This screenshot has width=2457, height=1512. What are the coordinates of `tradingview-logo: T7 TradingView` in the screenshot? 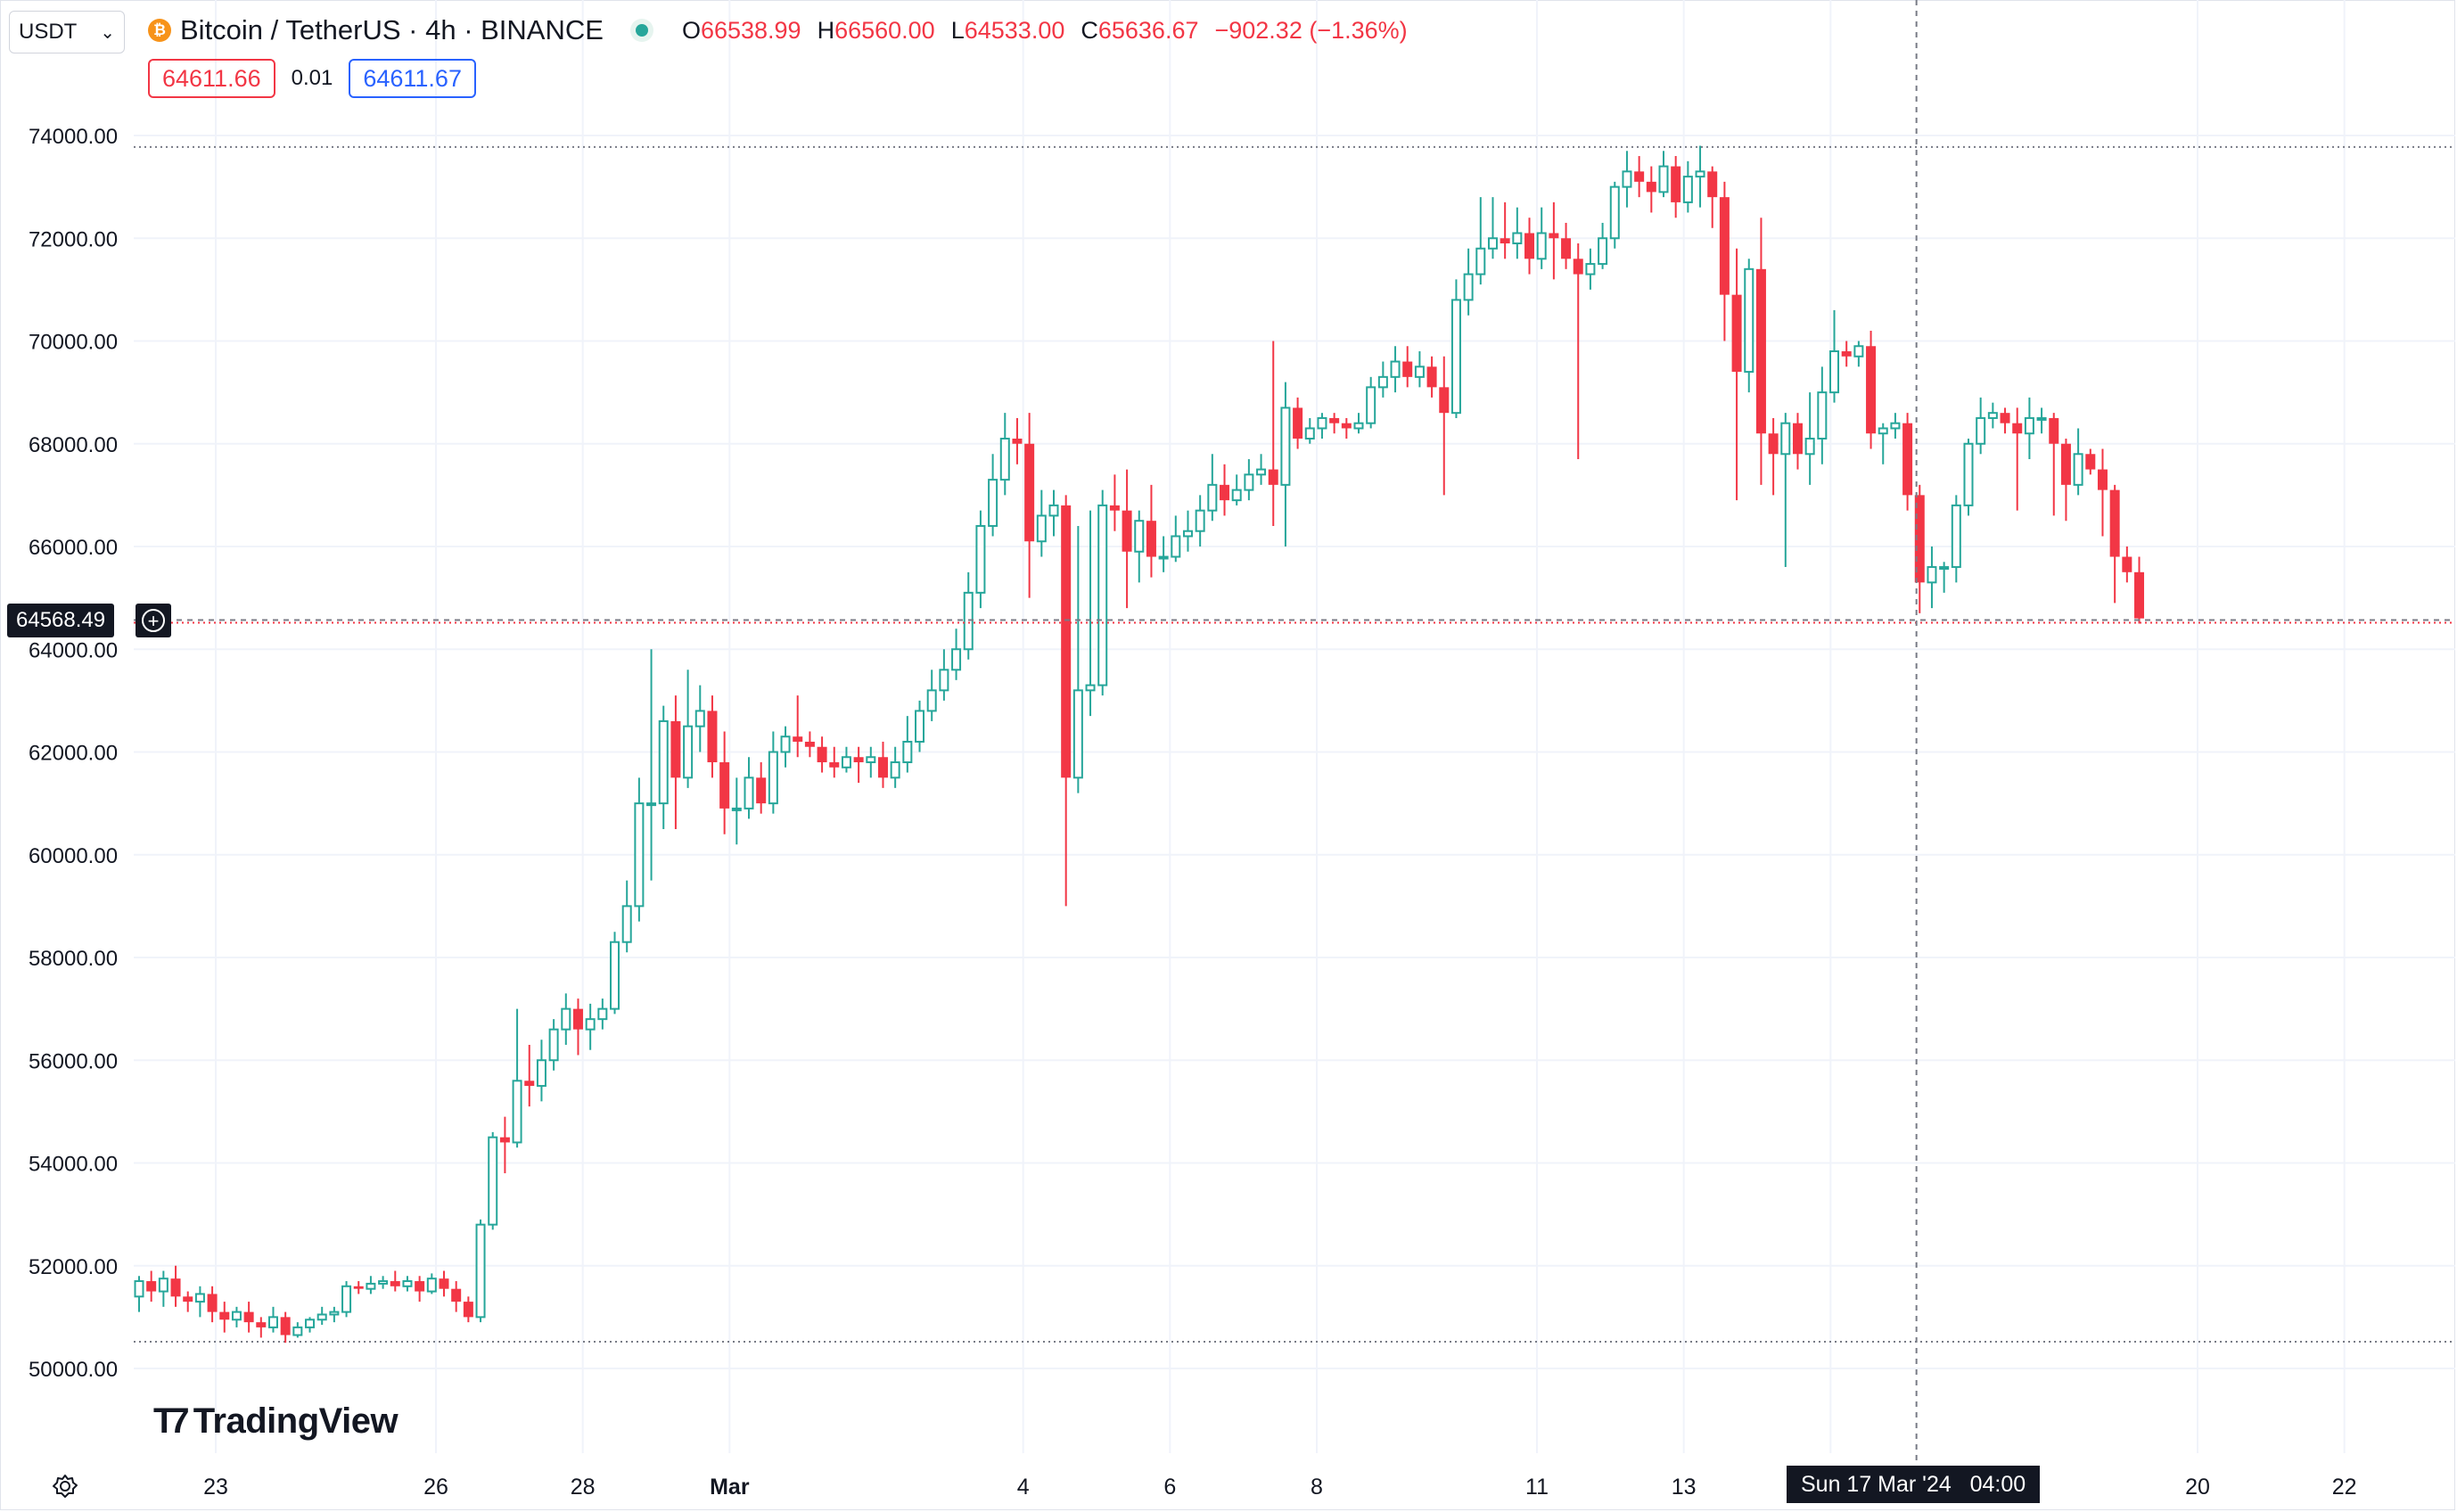 It's located at (276, 1421).